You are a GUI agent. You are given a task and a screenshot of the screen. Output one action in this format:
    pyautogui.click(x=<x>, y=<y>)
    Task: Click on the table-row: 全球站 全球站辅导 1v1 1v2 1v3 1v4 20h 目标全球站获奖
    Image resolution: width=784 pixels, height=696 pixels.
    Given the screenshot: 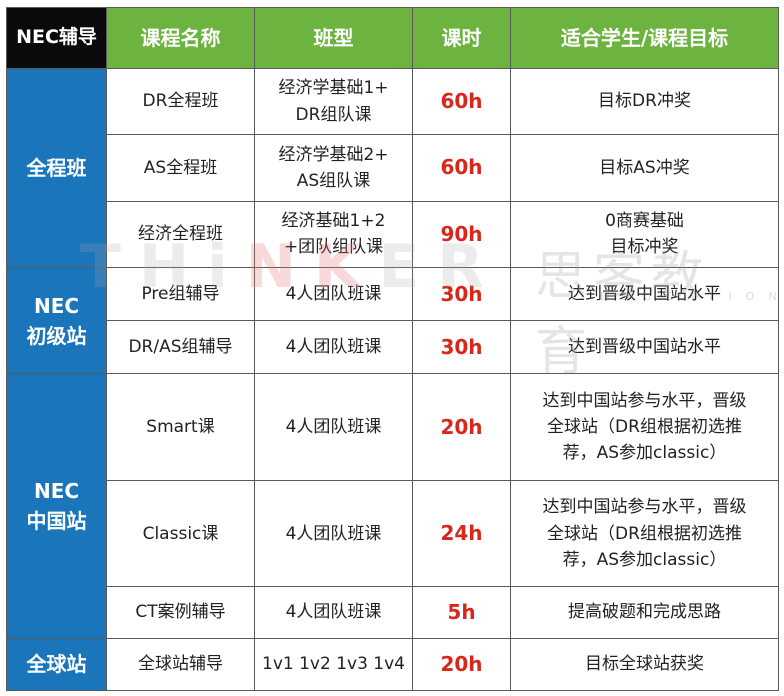 What is the action you would take?
    pyautogui.click(x=392, y=664)
    